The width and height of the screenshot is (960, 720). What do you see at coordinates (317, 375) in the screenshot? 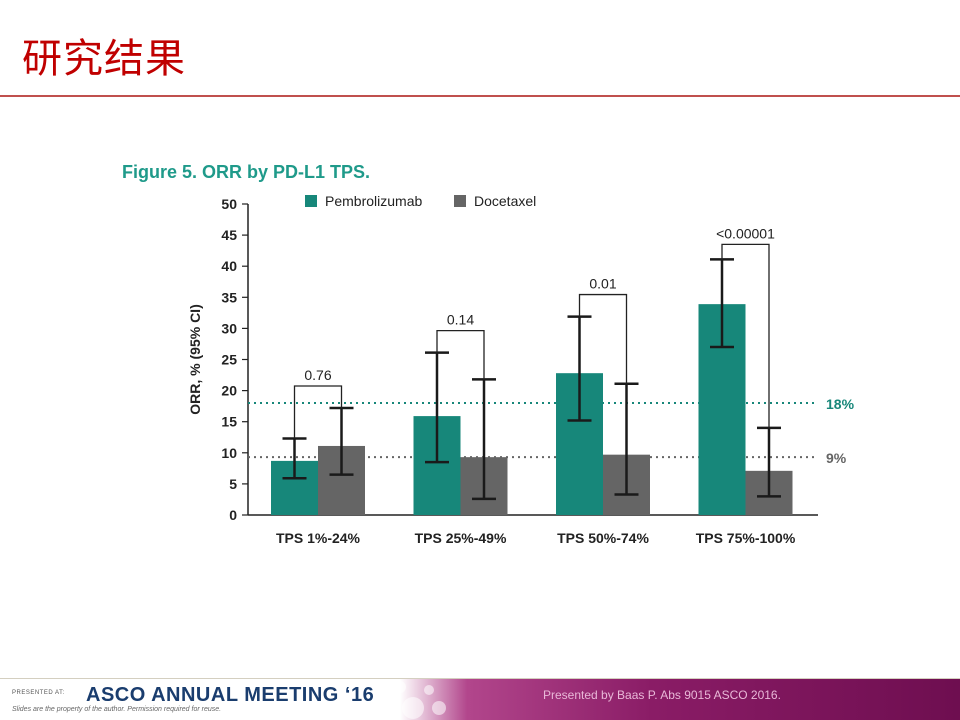
I see `p-value-label: 0.76` at bounding box center [317, 375].